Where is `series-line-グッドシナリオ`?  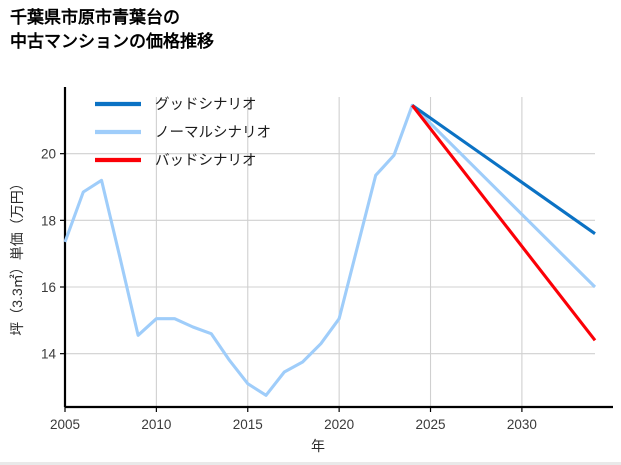 series-line-グッドシナリオ is located at coordinates (503, 169).